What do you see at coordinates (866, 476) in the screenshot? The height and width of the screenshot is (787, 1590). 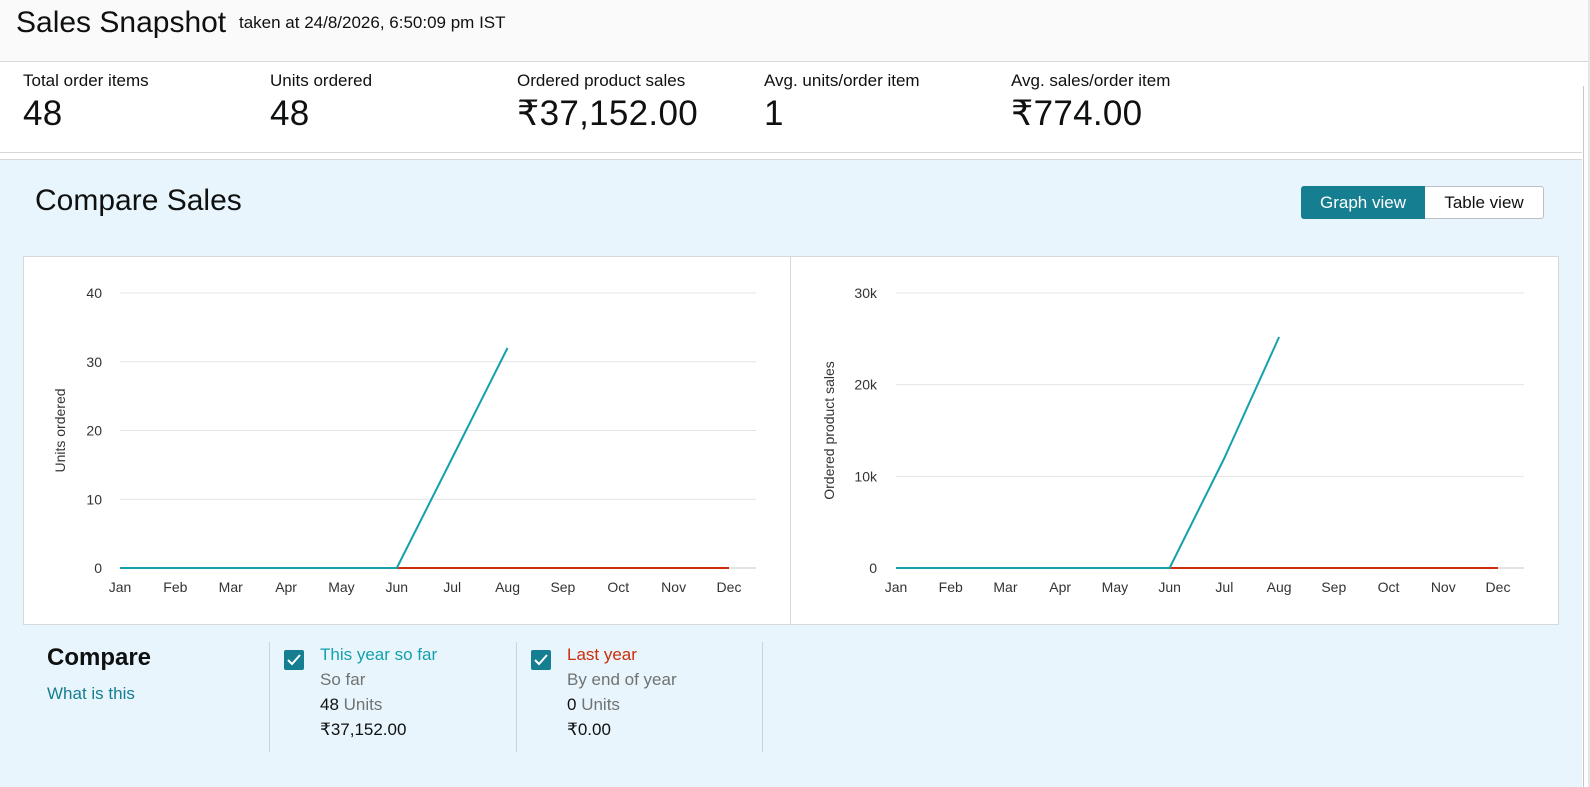 I see `y-tick-label: 10k` at bounding box center [866, 476].